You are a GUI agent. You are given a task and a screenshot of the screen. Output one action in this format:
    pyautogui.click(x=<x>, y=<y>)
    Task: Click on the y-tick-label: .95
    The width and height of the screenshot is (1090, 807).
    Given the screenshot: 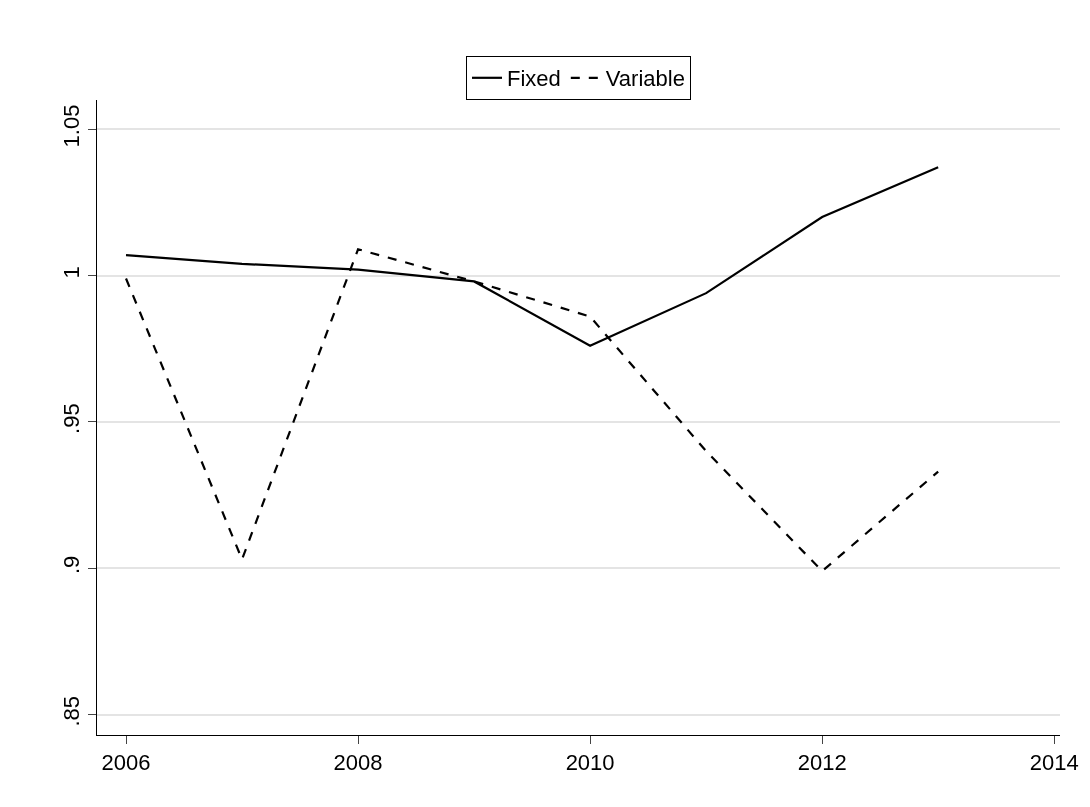 What is the action you would take?
    pyautogui.click(x=72, y=418)
    